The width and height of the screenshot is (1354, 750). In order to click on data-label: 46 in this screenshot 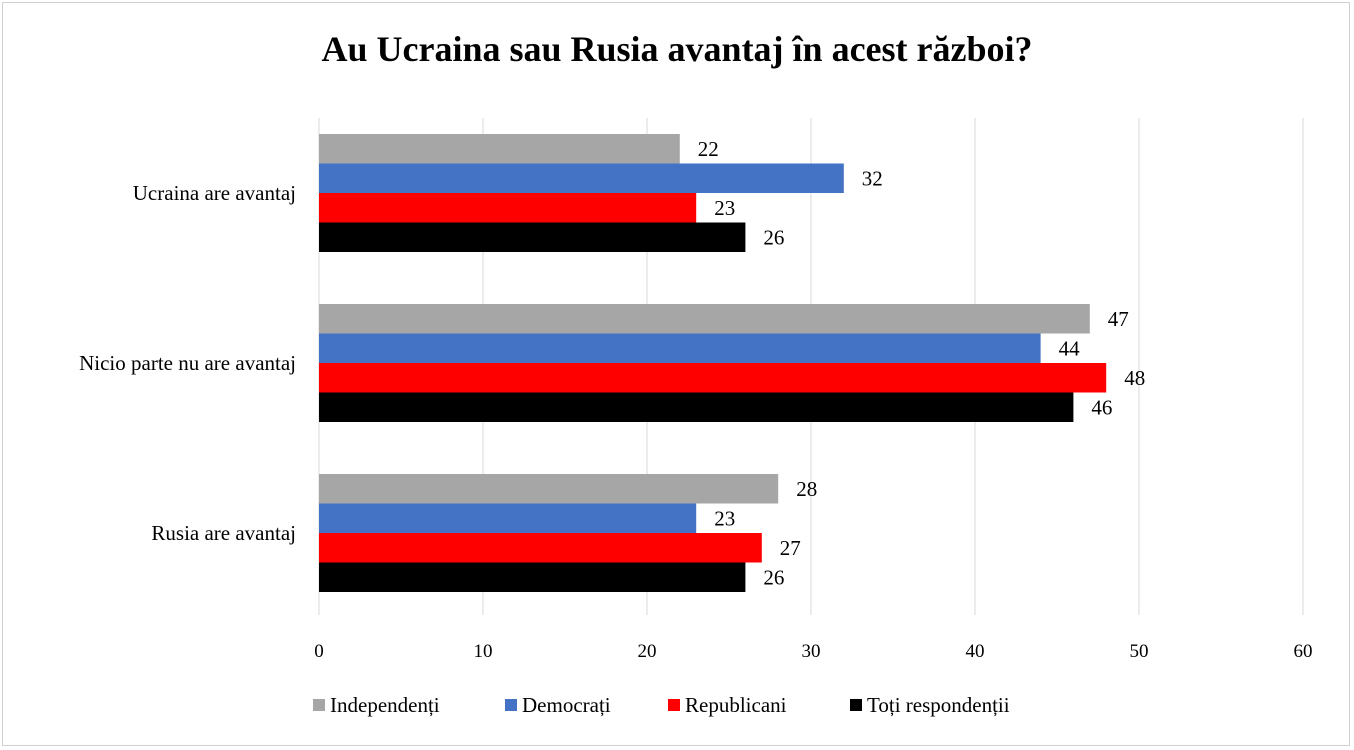, I will do `click(1101, 407)`.